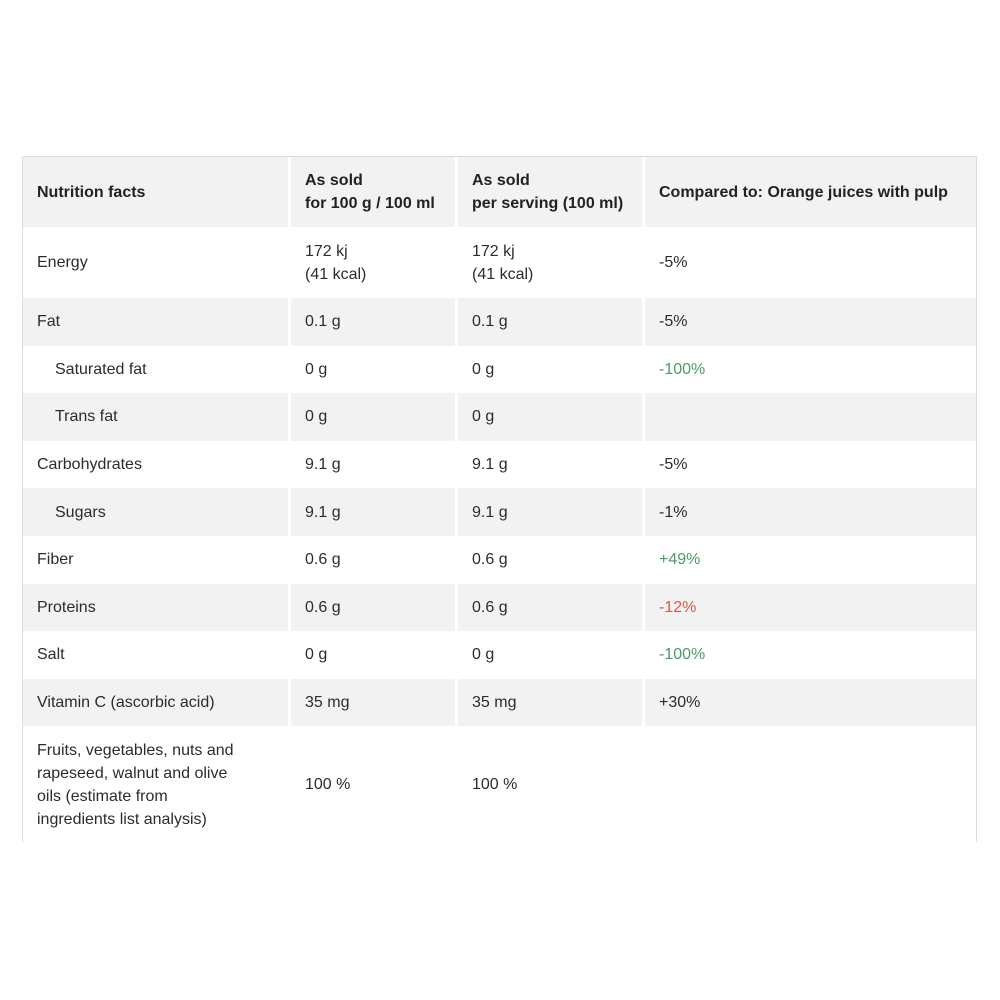 This screenshot has height=1000, width=1000. Describe the element at coordinates (157, 607) in the screenshot. I see `row-label: Proteins` at that location.